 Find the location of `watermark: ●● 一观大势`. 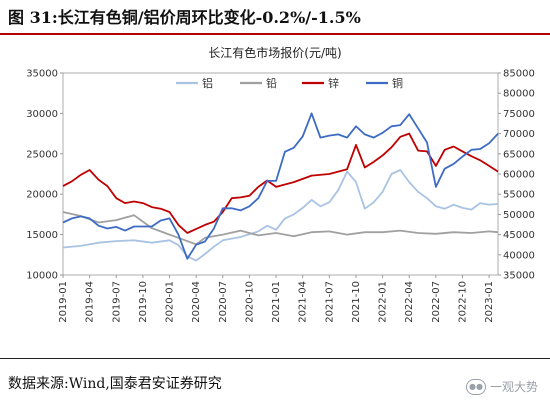

watermark: ●● 一观大势 is located at coordinates (501, 386).